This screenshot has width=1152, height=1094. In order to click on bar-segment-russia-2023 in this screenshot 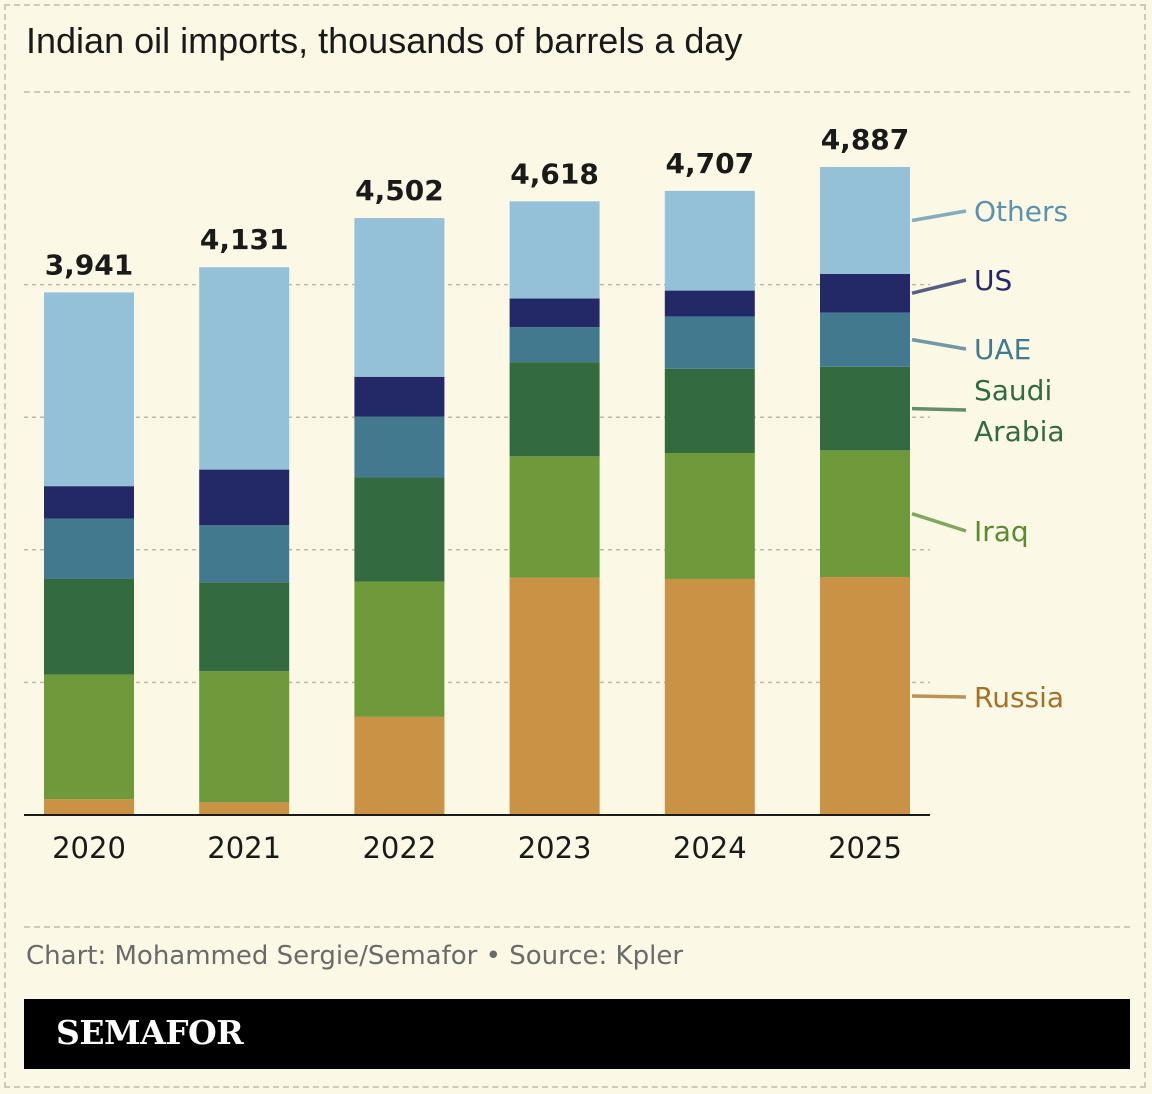, I will do `click(554, 696)`.